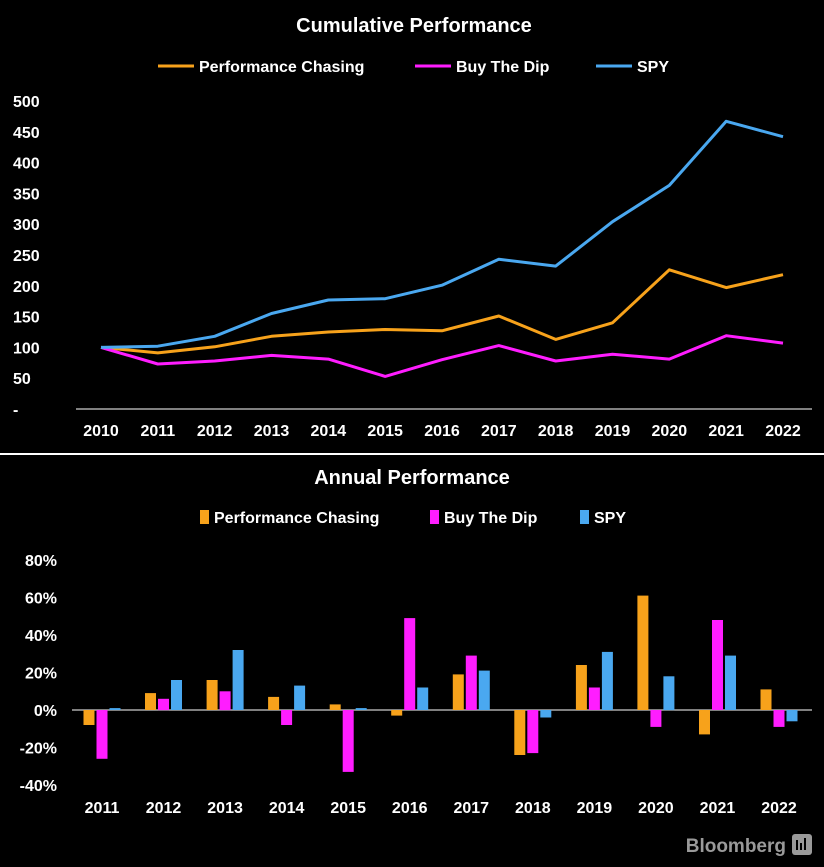 The height and width of the screenshot is (867, 824). What do you see at coordinates (656, 718) in the screenshot?
I see `bar-buy-the-dip-2020` at bounding box center [656, 718].